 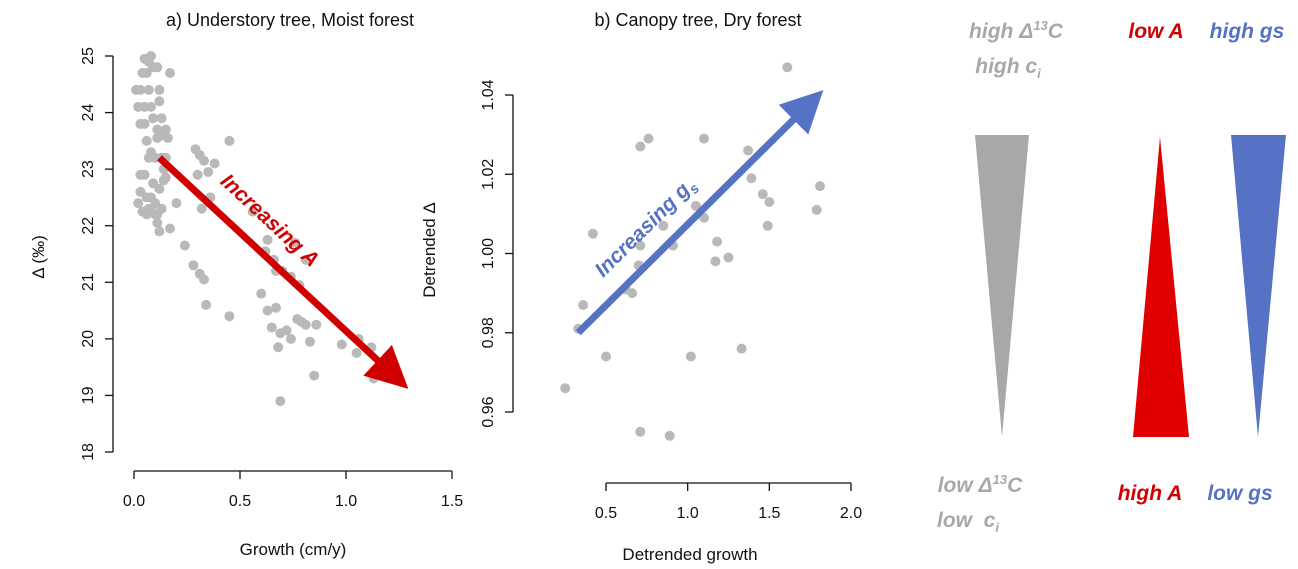 What do you see at coordinates (88, 452) in the screenshot?
I see `y-tick-label: 18` at bounding box center [88, 452].